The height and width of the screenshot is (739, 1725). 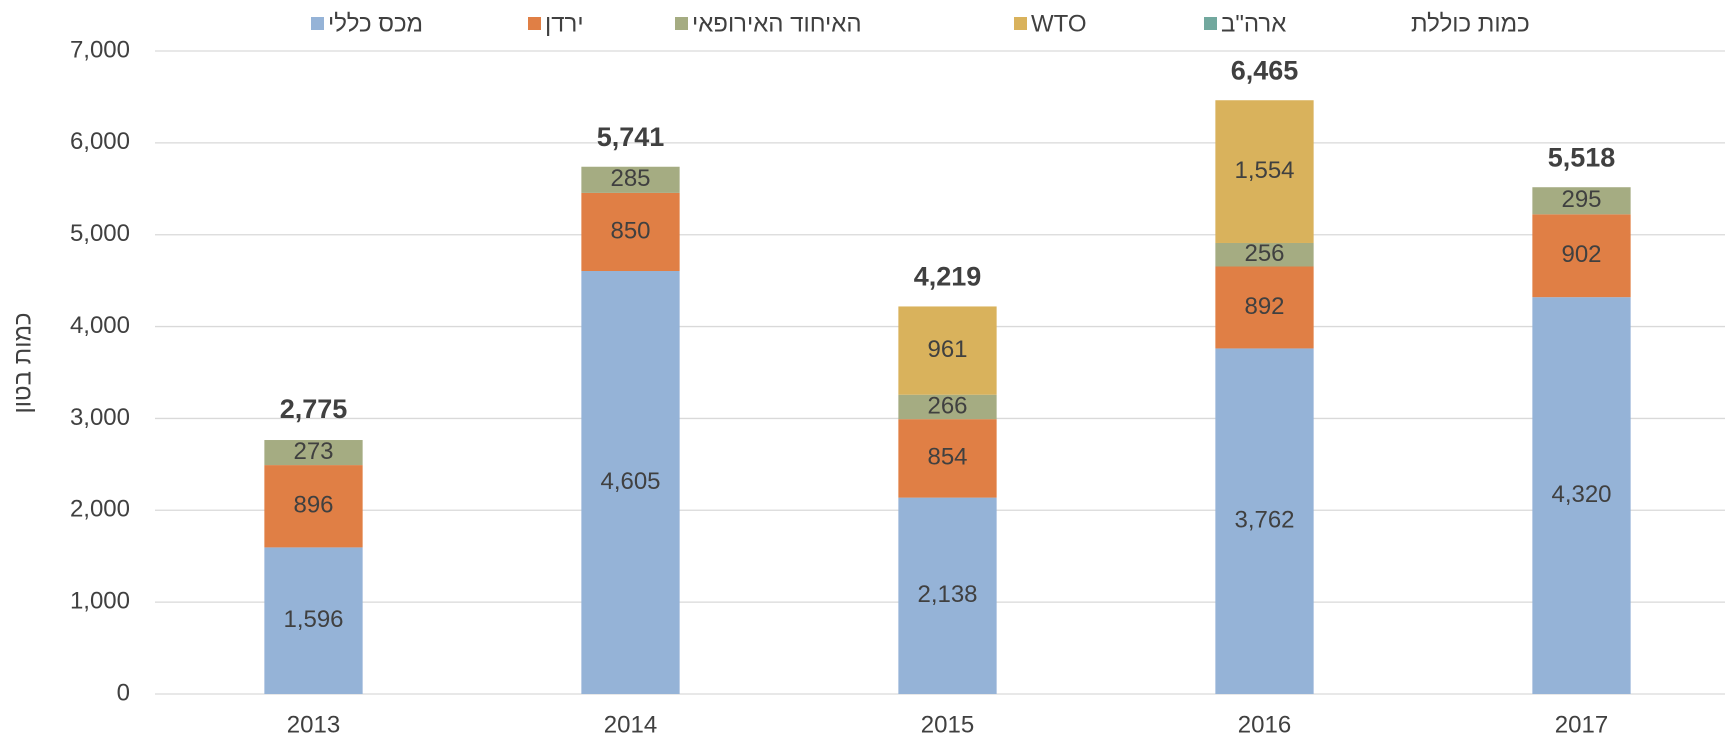 I want to click on data-label: 1,596, so click(x=313, y=619).